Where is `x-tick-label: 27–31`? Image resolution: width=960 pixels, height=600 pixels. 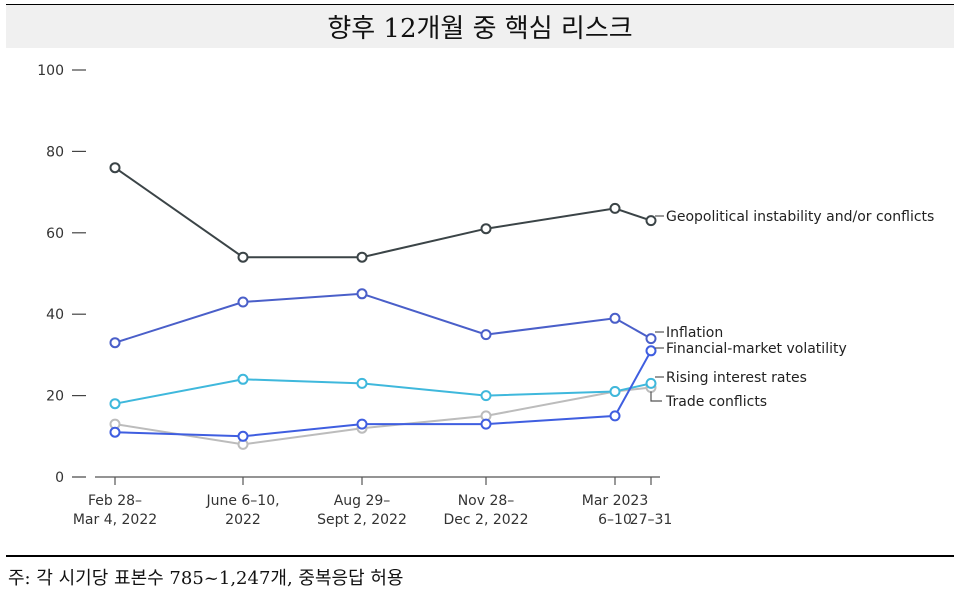
x-tick-label: 27–31 is located at coordinates (651, 520).